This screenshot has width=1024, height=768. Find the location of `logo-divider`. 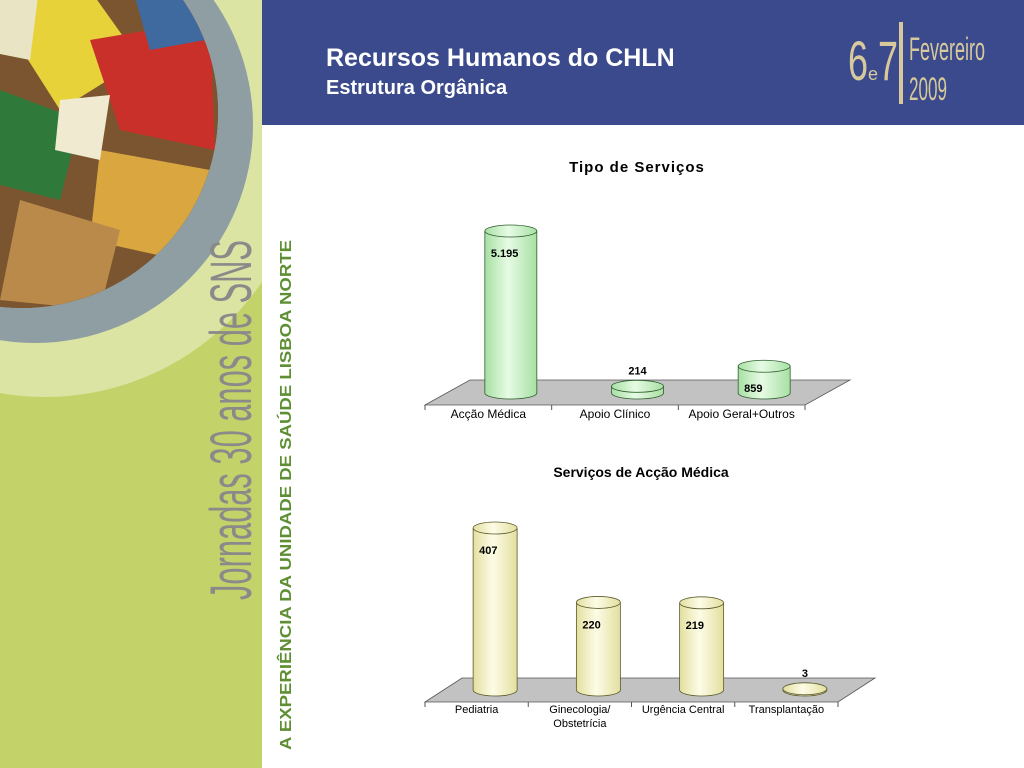

logo-divider is located at coordinates (901, 63).